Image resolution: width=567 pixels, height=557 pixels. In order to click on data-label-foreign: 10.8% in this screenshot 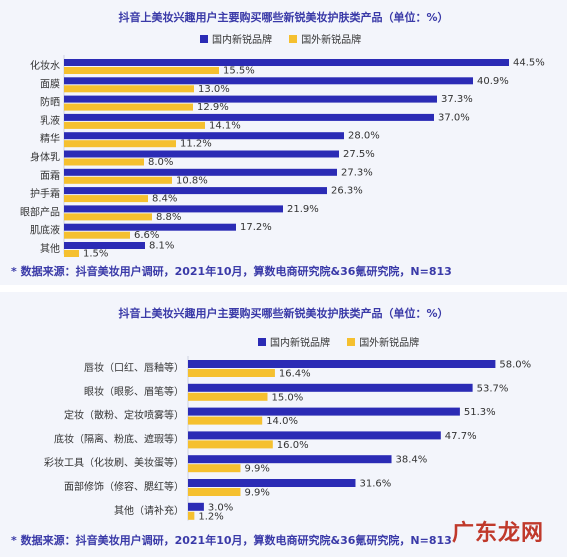, I will do `click(192, 180)`.